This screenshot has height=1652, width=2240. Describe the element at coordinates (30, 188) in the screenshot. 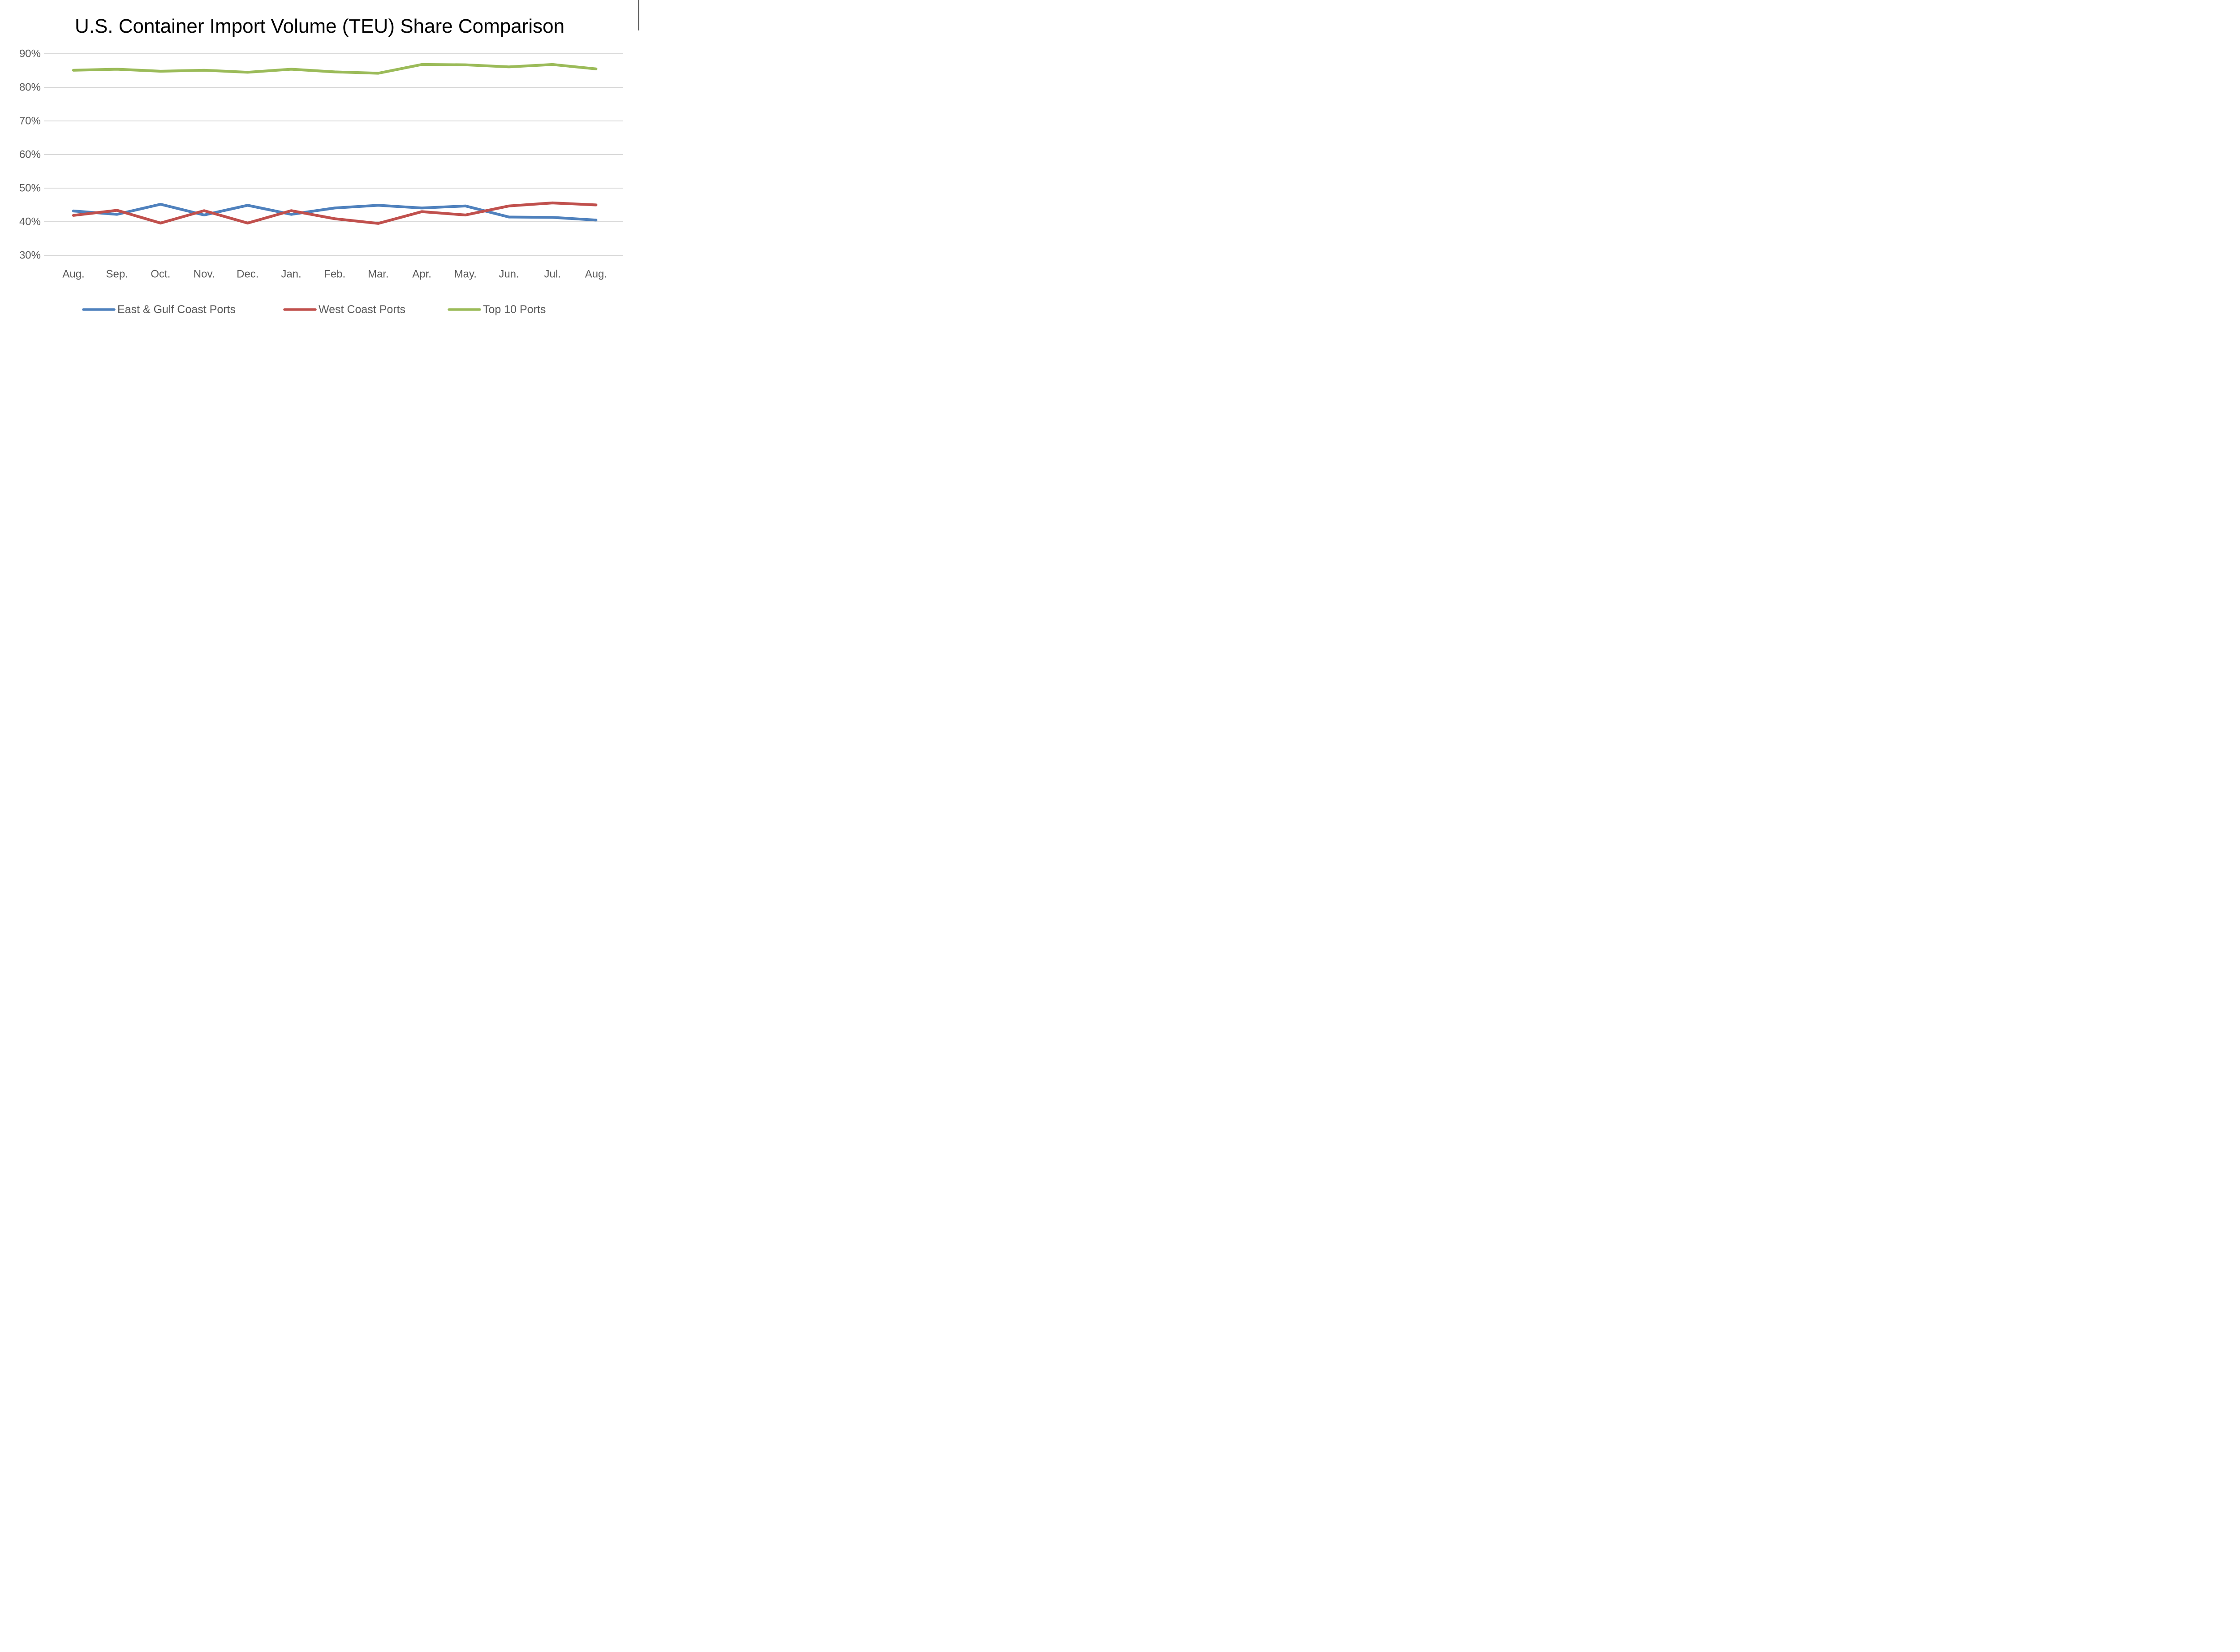

I see `y-tick-label-50: 50%` at that location.